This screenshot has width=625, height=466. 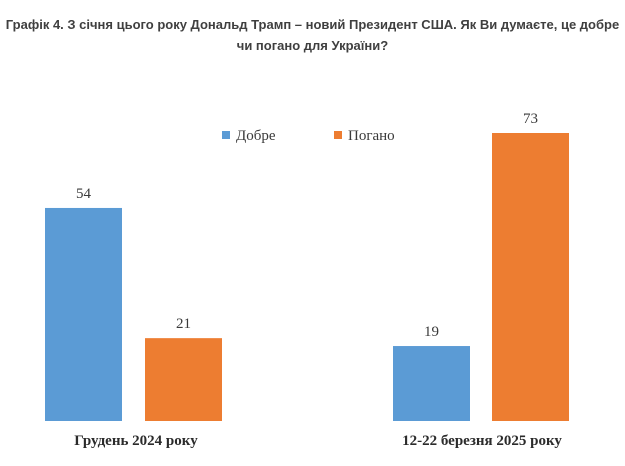 I want to click on legend-swatch-good, so click(x=226, y=135).